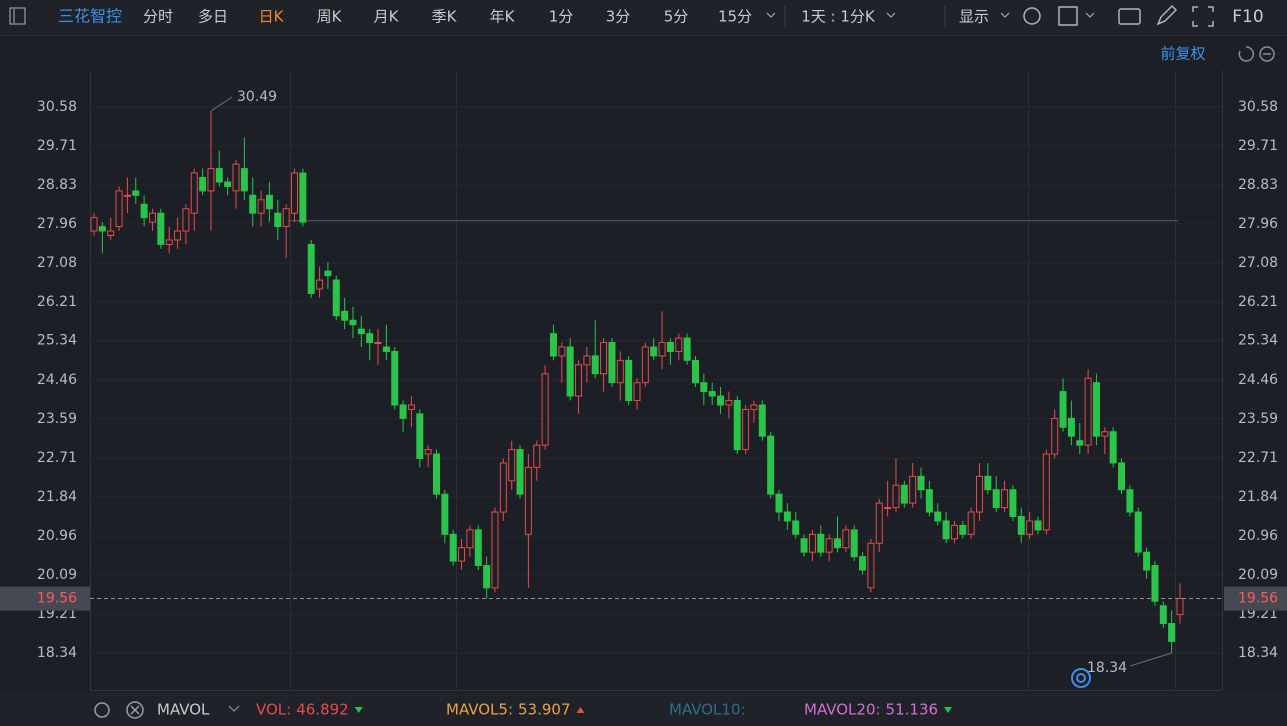 The image size is (1287, 726). What do you see at coordinates (57, 653) in the screenshot?
I see `y-tick-label: 18.34` at bounding box center [57, 653].